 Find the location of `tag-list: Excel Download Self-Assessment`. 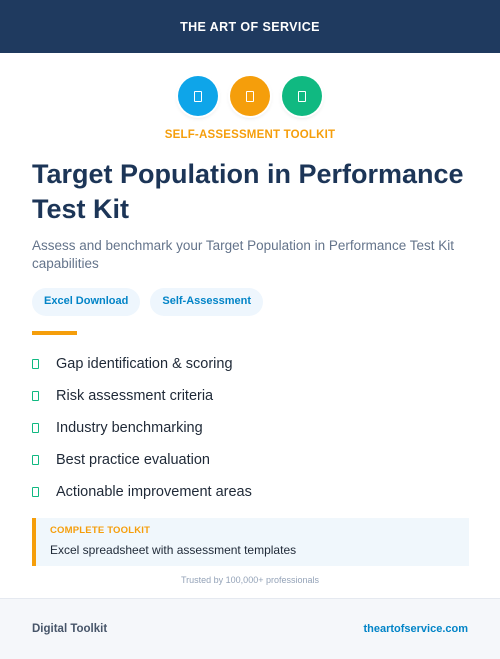

tag-list: Excel Download Self-Assessment is located at coordinates (148, 302).